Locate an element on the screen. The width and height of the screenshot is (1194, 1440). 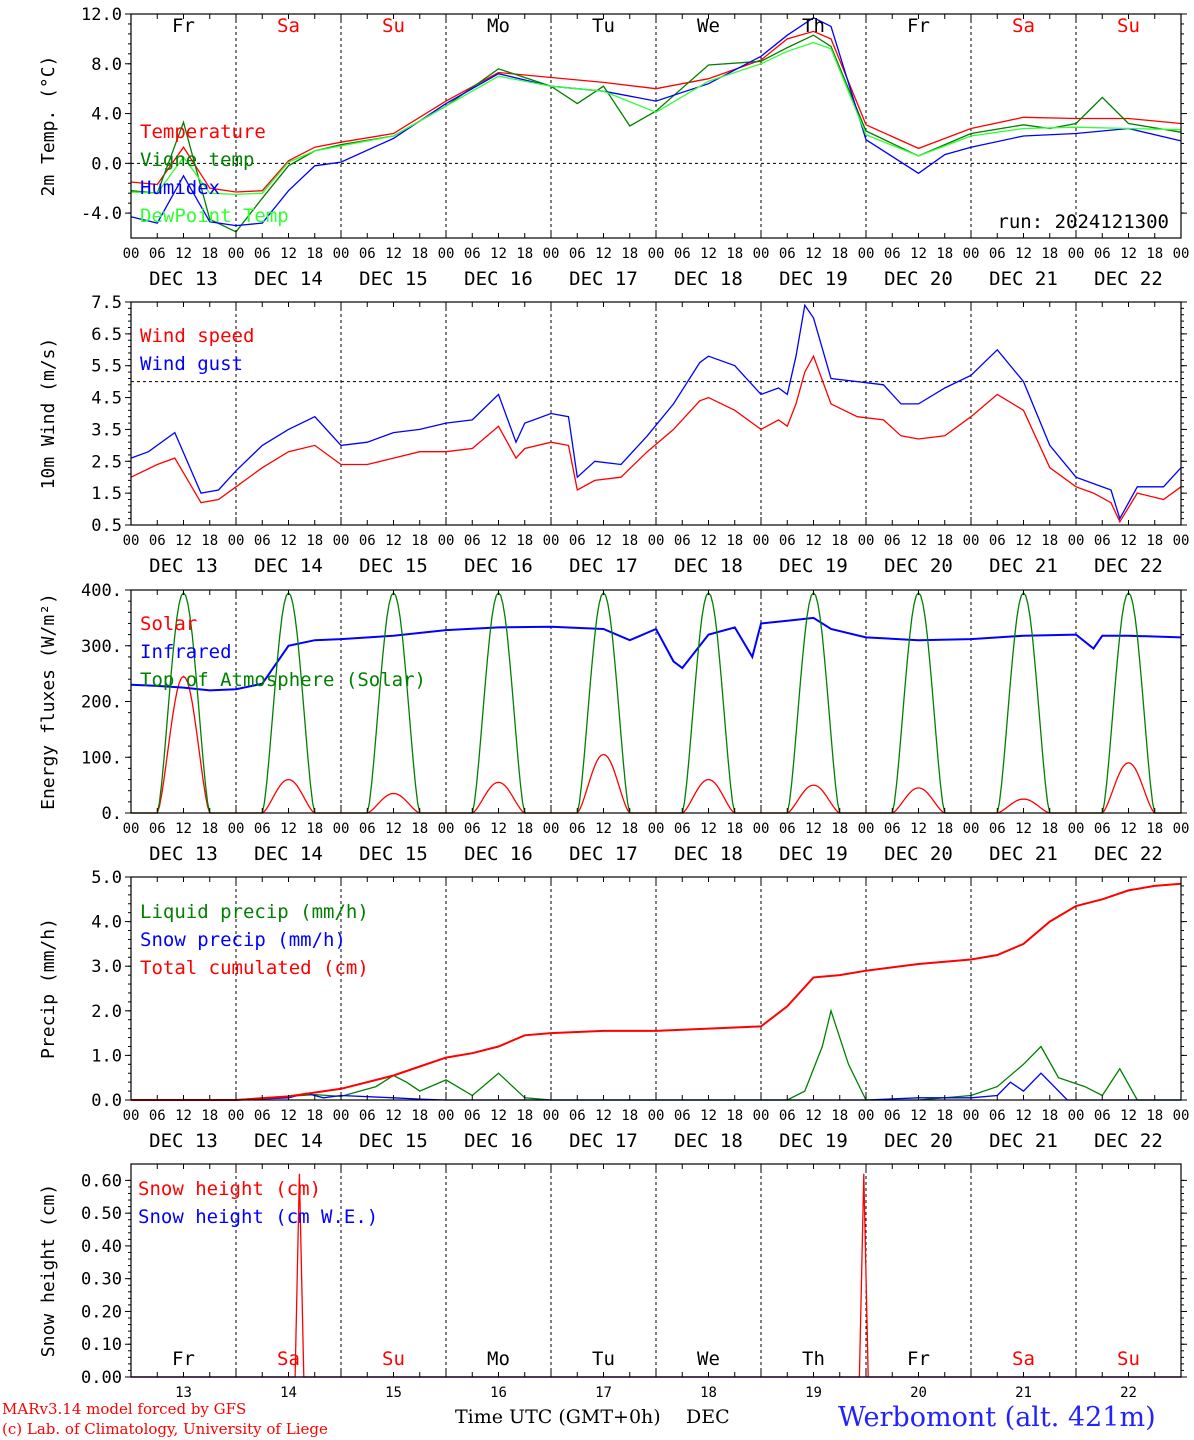
legend-entry: Top of Atmosphere (Solar) is located at coordinates (283, 680).